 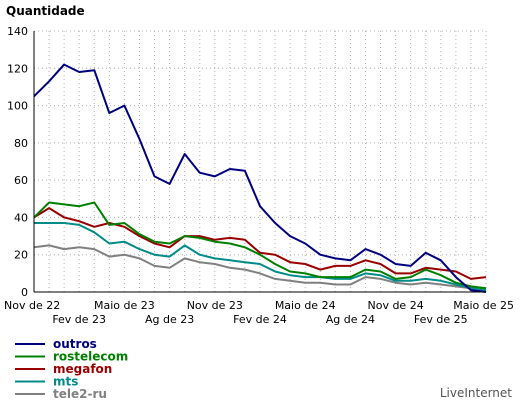 What do you see at coordinates (483, 305) in the screenshot?
I see `x-tick-label: Maio de 25` at bounding box center [483, 305].